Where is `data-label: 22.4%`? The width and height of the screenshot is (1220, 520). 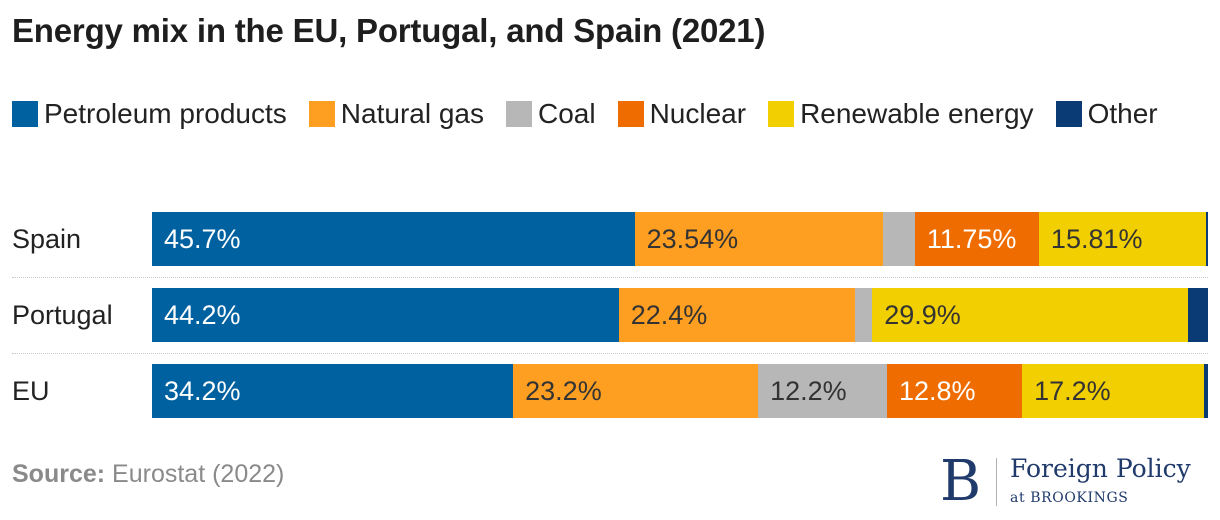
data-label: 22.4% is located at coordinates (669, 315).